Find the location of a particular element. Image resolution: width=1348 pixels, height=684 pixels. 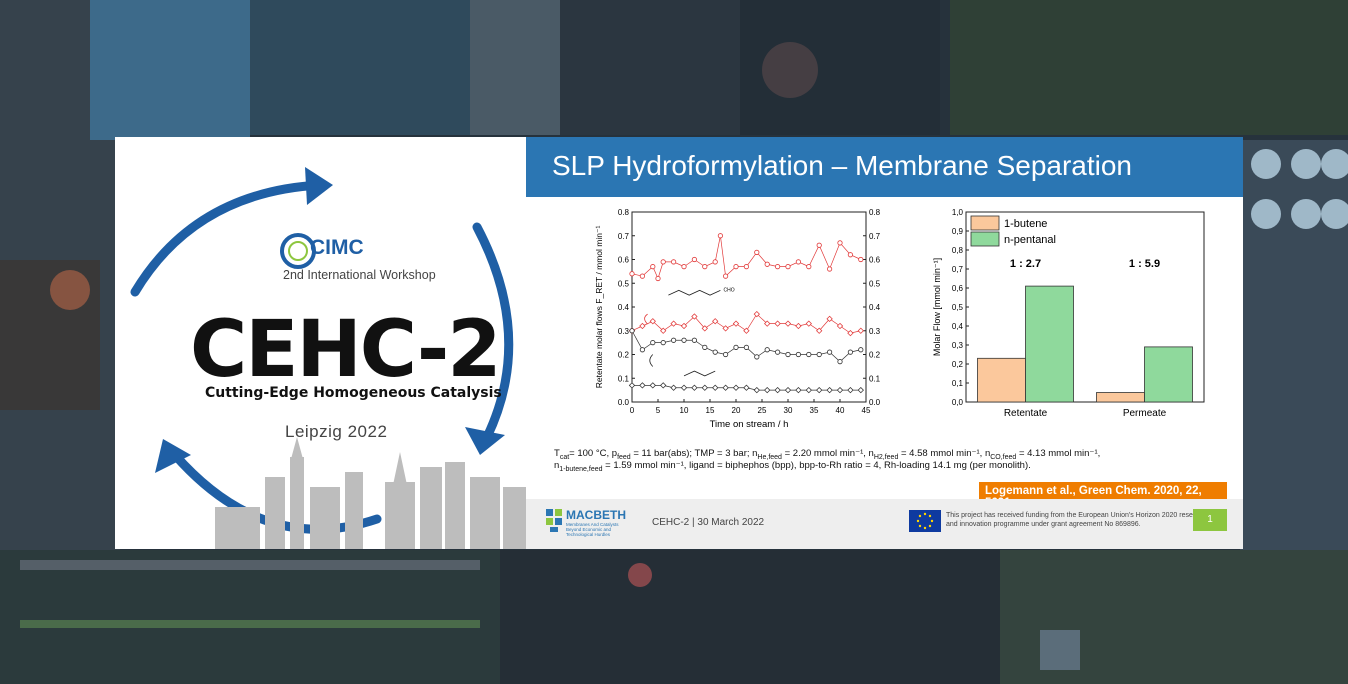

macbeth-name: MACBETH is located at coordinates (596, 515).